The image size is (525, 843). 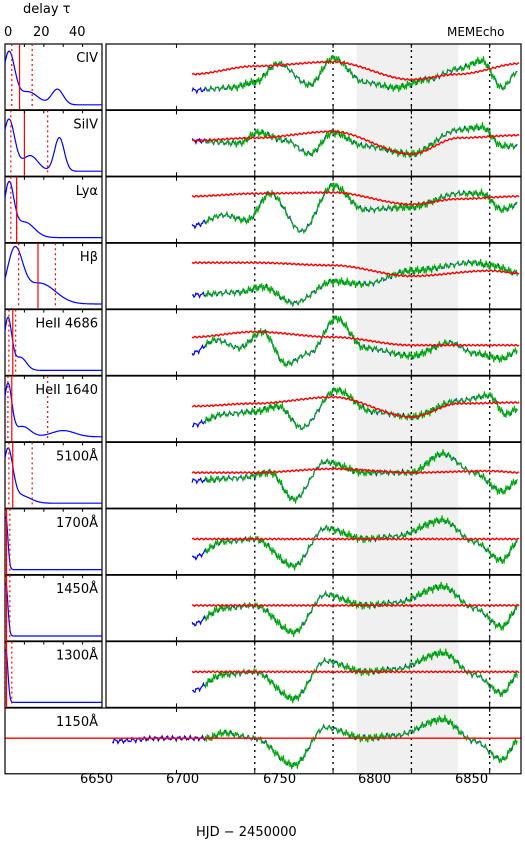 I want to click on delay-axis-label: delay τ, so click(x=47, y=9).